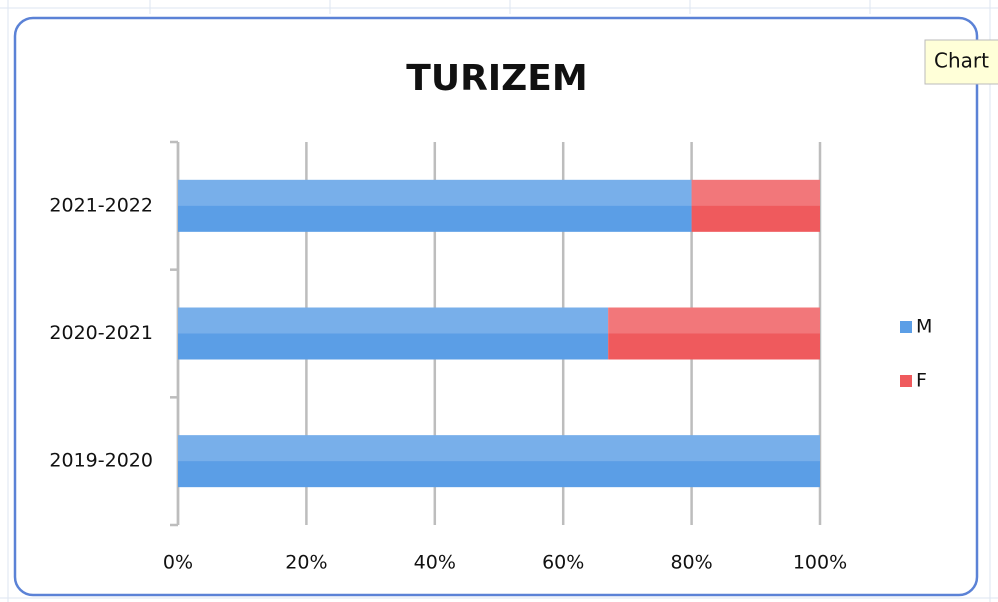 This screenshot has width=998, height=602. Describe the element at coordinates (101, 205) in the screenshot. I see `y-tick-label: 2021-2022` at that location.